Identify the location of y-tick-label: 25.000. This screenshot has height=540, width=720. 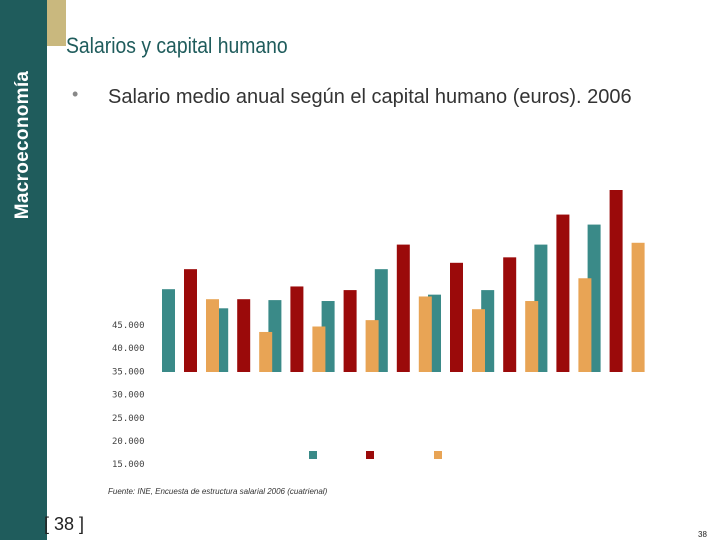
(128, 419).